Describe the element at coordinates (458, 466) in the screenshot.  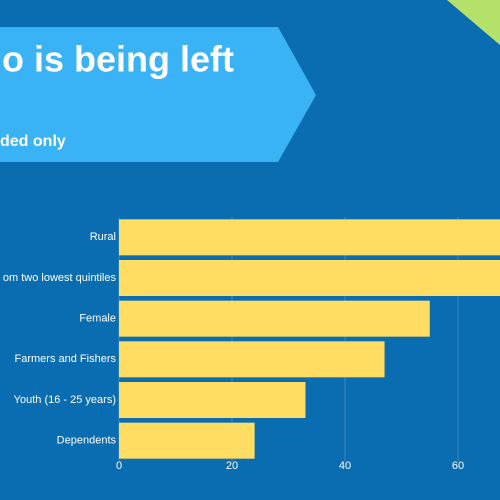
I see `x-tick-label: 60` at that location.